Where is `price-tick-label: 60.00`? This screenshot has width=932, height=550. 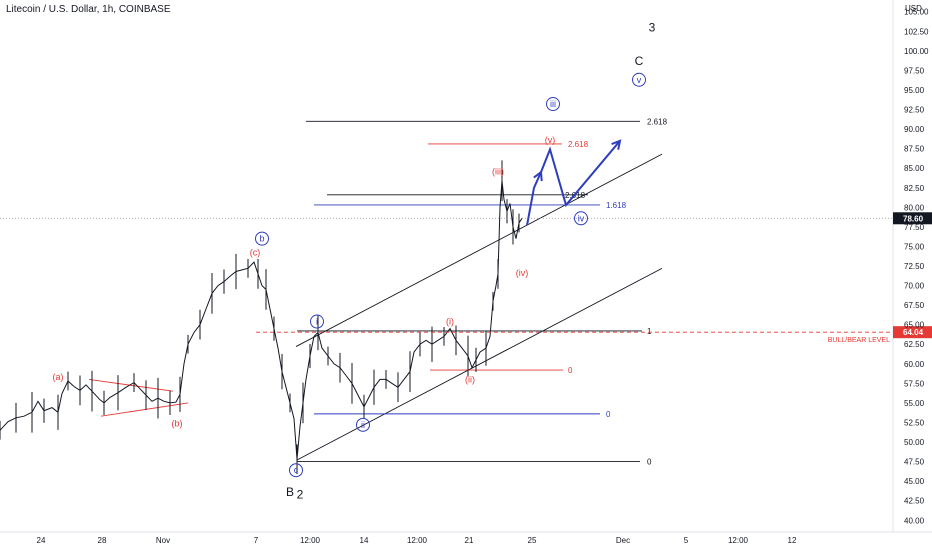
price-tick-label: 60.00 is located at coordinates (914, 364).